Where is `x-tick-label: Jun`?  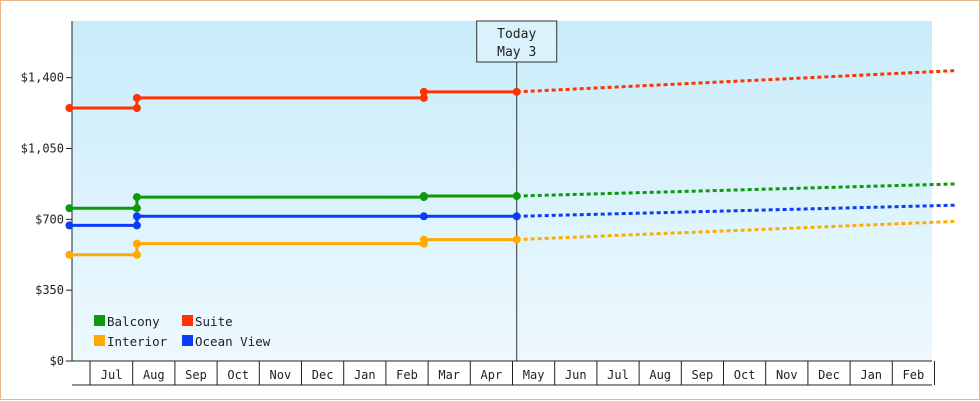
x-tick-label: Jun is located at coordinates (576, 375).